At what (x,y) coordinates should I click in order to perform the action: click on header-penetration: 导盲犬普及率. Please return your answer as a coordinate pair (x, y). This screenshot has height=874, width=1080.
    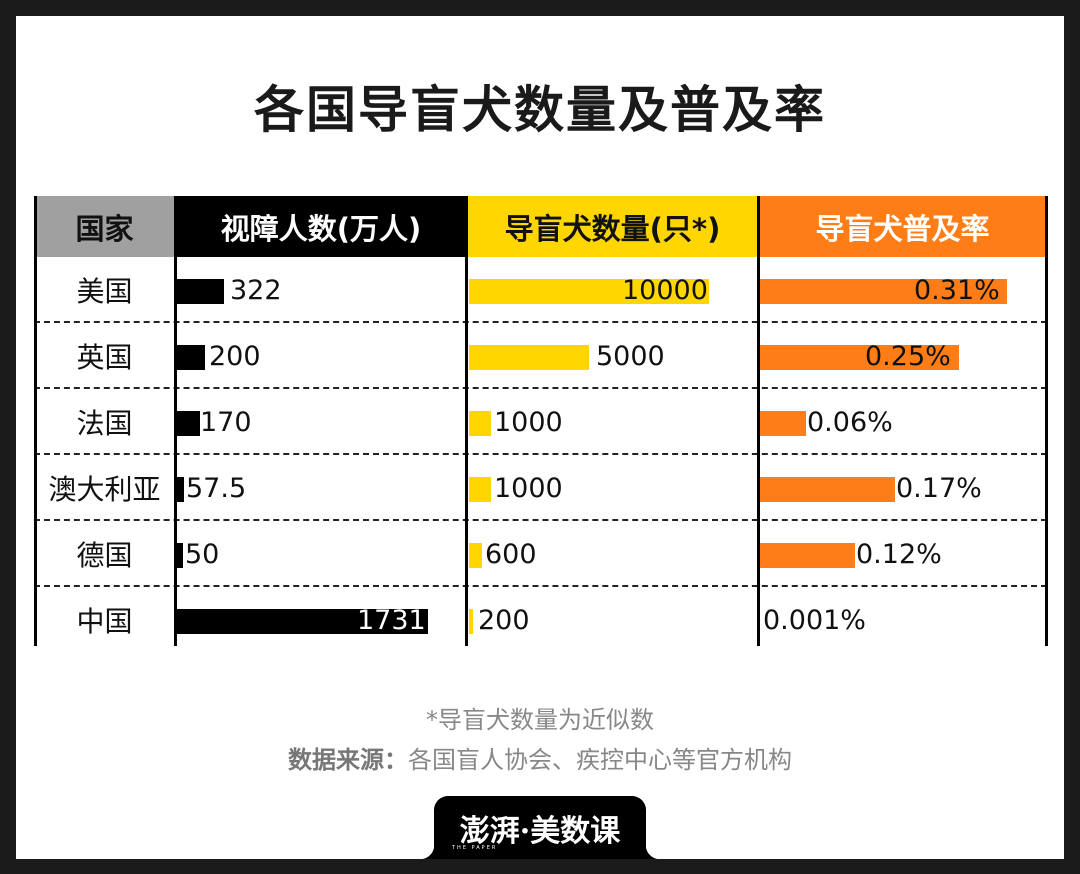
    Looking at the image, I should click on (902, 226).